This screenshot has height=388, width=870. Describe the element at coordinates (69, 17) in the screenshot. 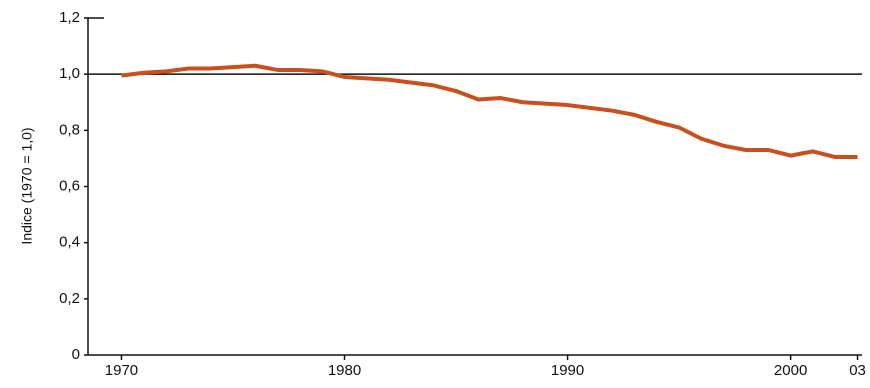

I see `y-tick-label: 1,2` at that location.